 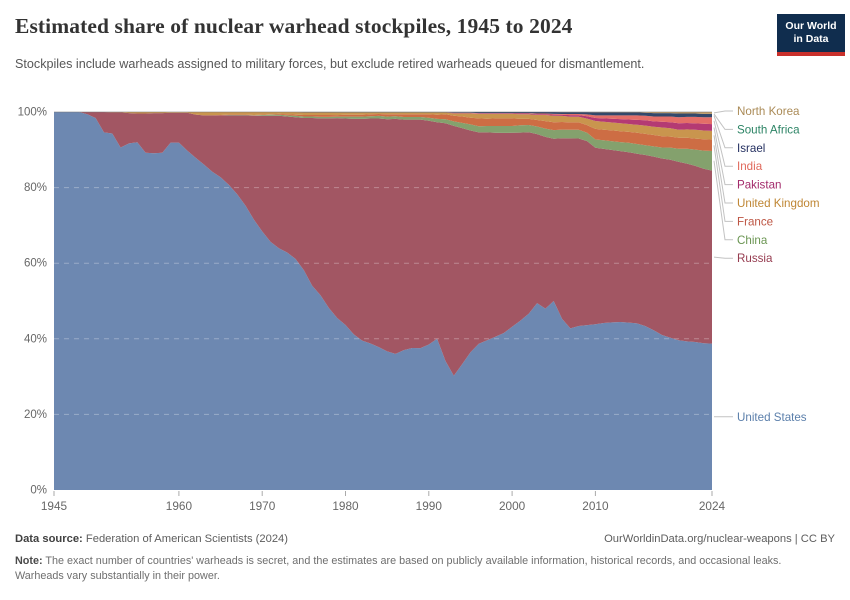 I want to click on owid-logo-line2: in Data, so click(x=811, y=39).